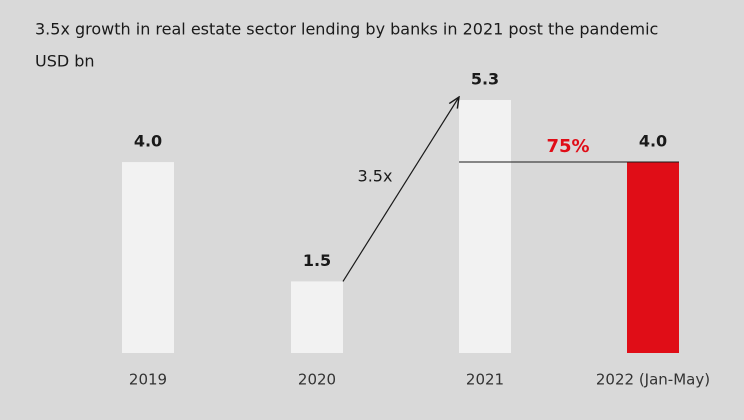 This screenshot has width=744, height=420. Describe the element at coordinates (485, 79) in the screenshot. I see `value-label: 5.3` at that location.